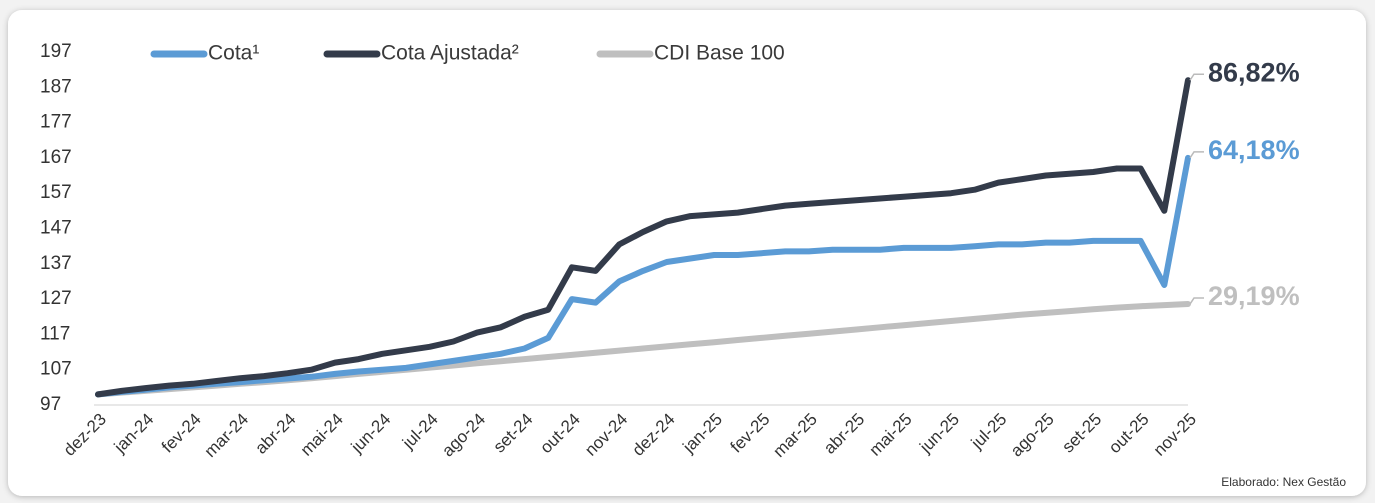 This screenshot has width=1375, height=503. What do you see at coordinates (719, 53) in the screenshot?
I see `legend-label: CDI Base 100` at bounding box center [719, 53].